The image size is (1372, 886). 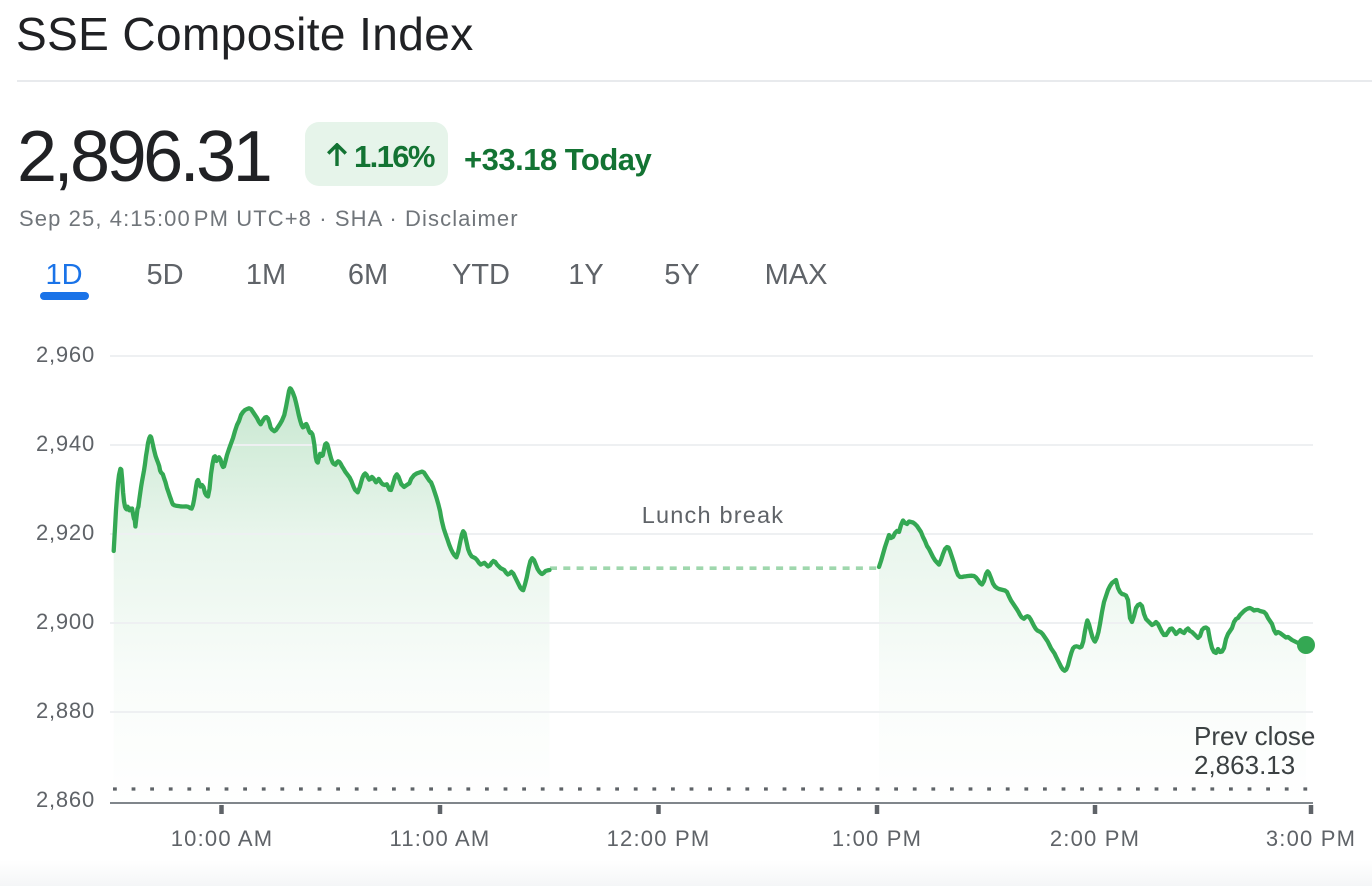 What do you see at coordinates (1311, 838) in the screenshot?
I see `svg-text: 3:00 PM` at bounding box center [1311, 838].